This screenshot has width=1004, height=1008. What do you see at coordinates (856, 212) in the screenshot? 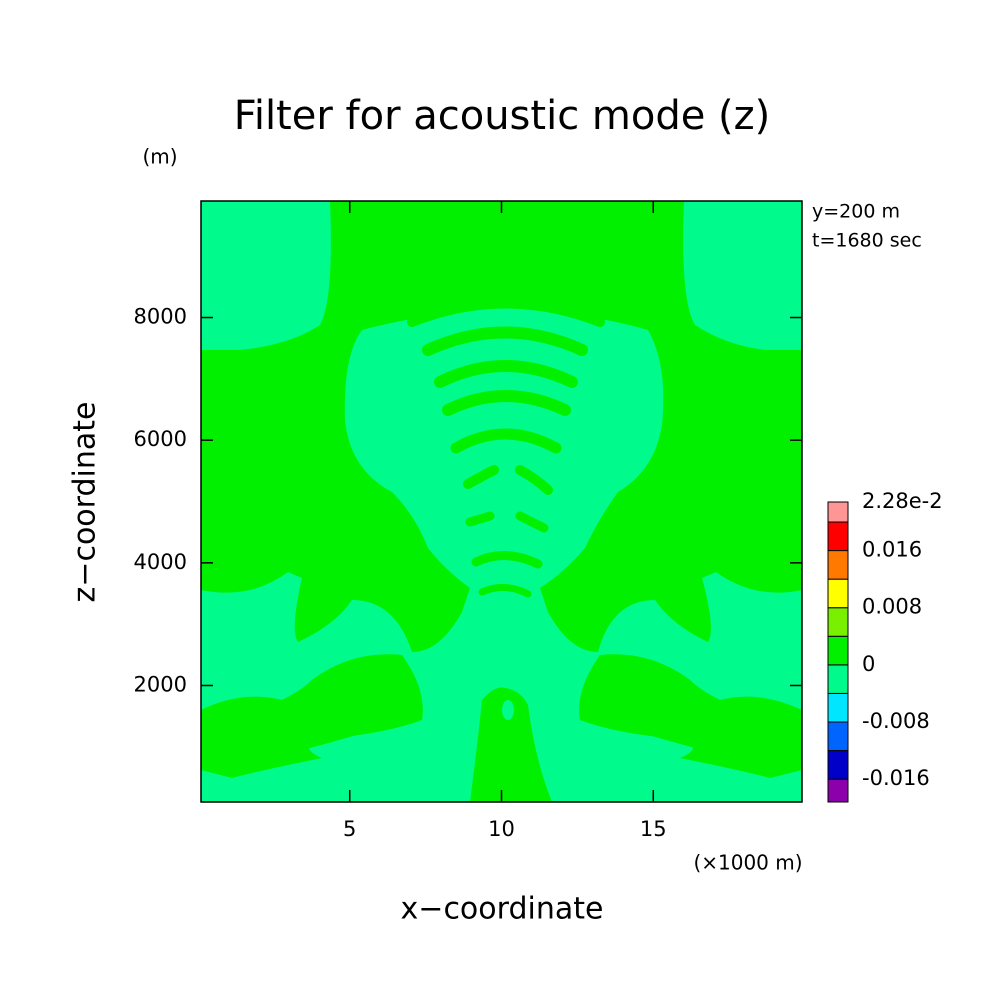
I see `annotation: y=200 m` at bounding box center [856, 212].